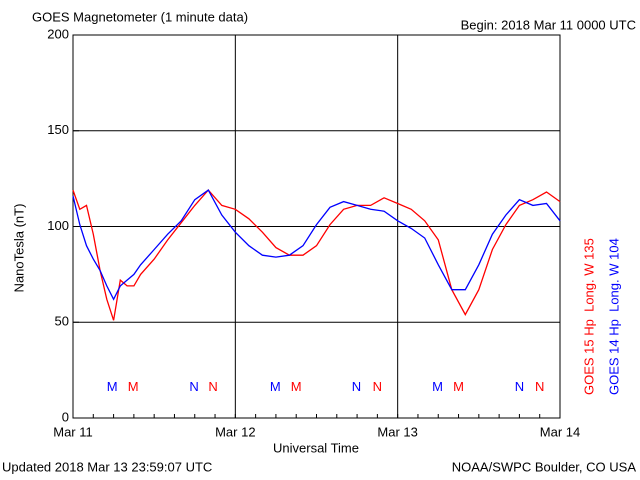  Describe the element at coordinates (65, 416) in the screenshot. I see `y-tick-label: 0` at that location.